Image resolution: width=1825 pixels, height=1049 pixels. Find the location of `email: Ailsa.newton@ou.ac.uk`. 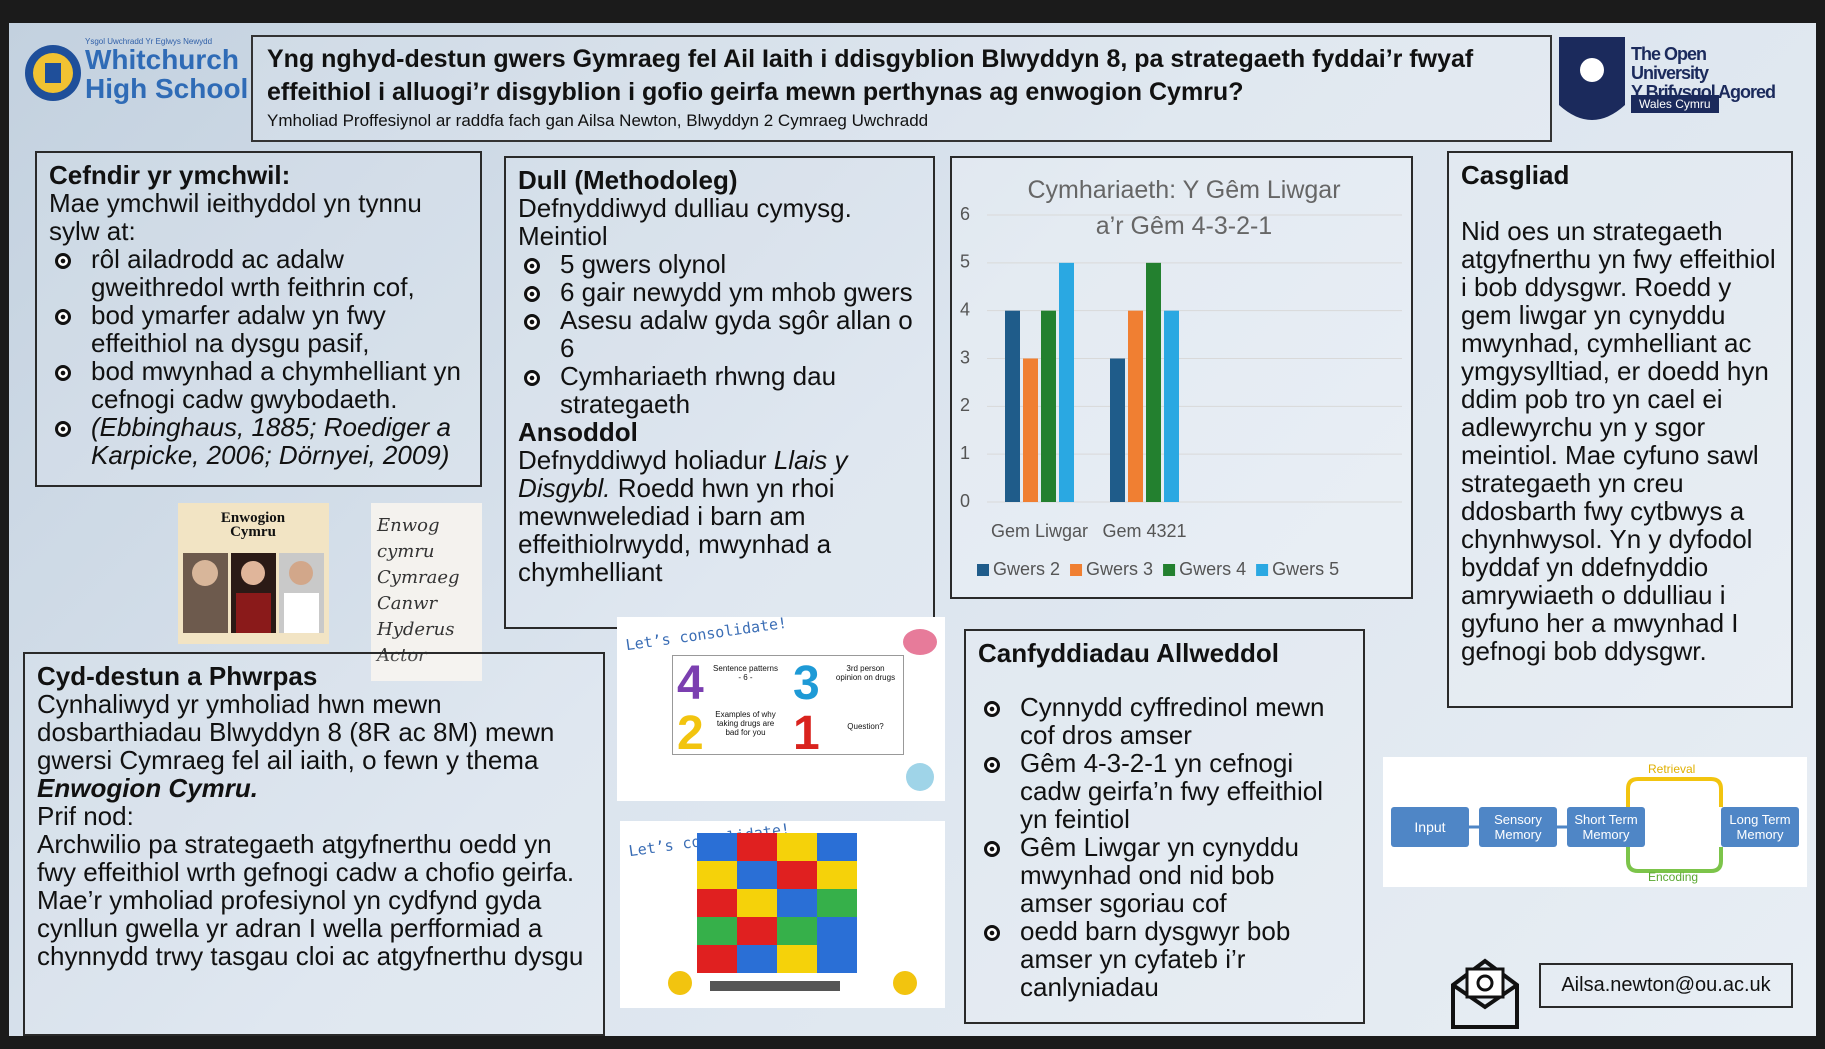

email: Ailsa.newton@ou.ac.uk is located at coordinates (1666, 985).